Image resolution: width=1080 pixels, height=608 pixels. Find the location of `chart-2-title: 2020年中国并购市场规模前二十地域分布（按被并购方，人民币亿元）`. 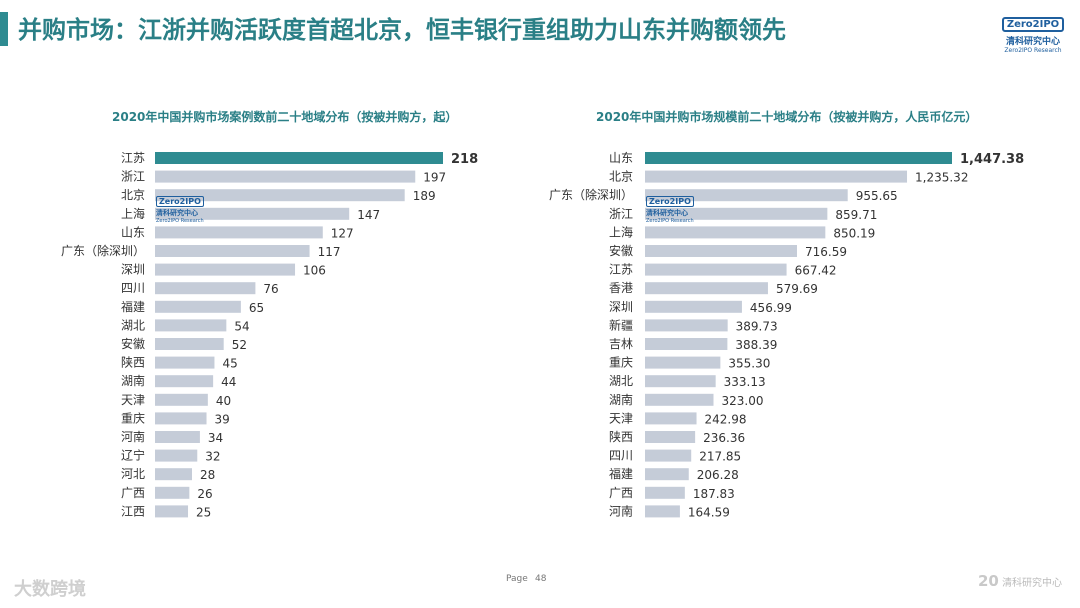

chart-2-title: 2020年中国并购市场规模前二十地域分布（按被并购方，人民币亿元） is located at coordinates (787, 117).